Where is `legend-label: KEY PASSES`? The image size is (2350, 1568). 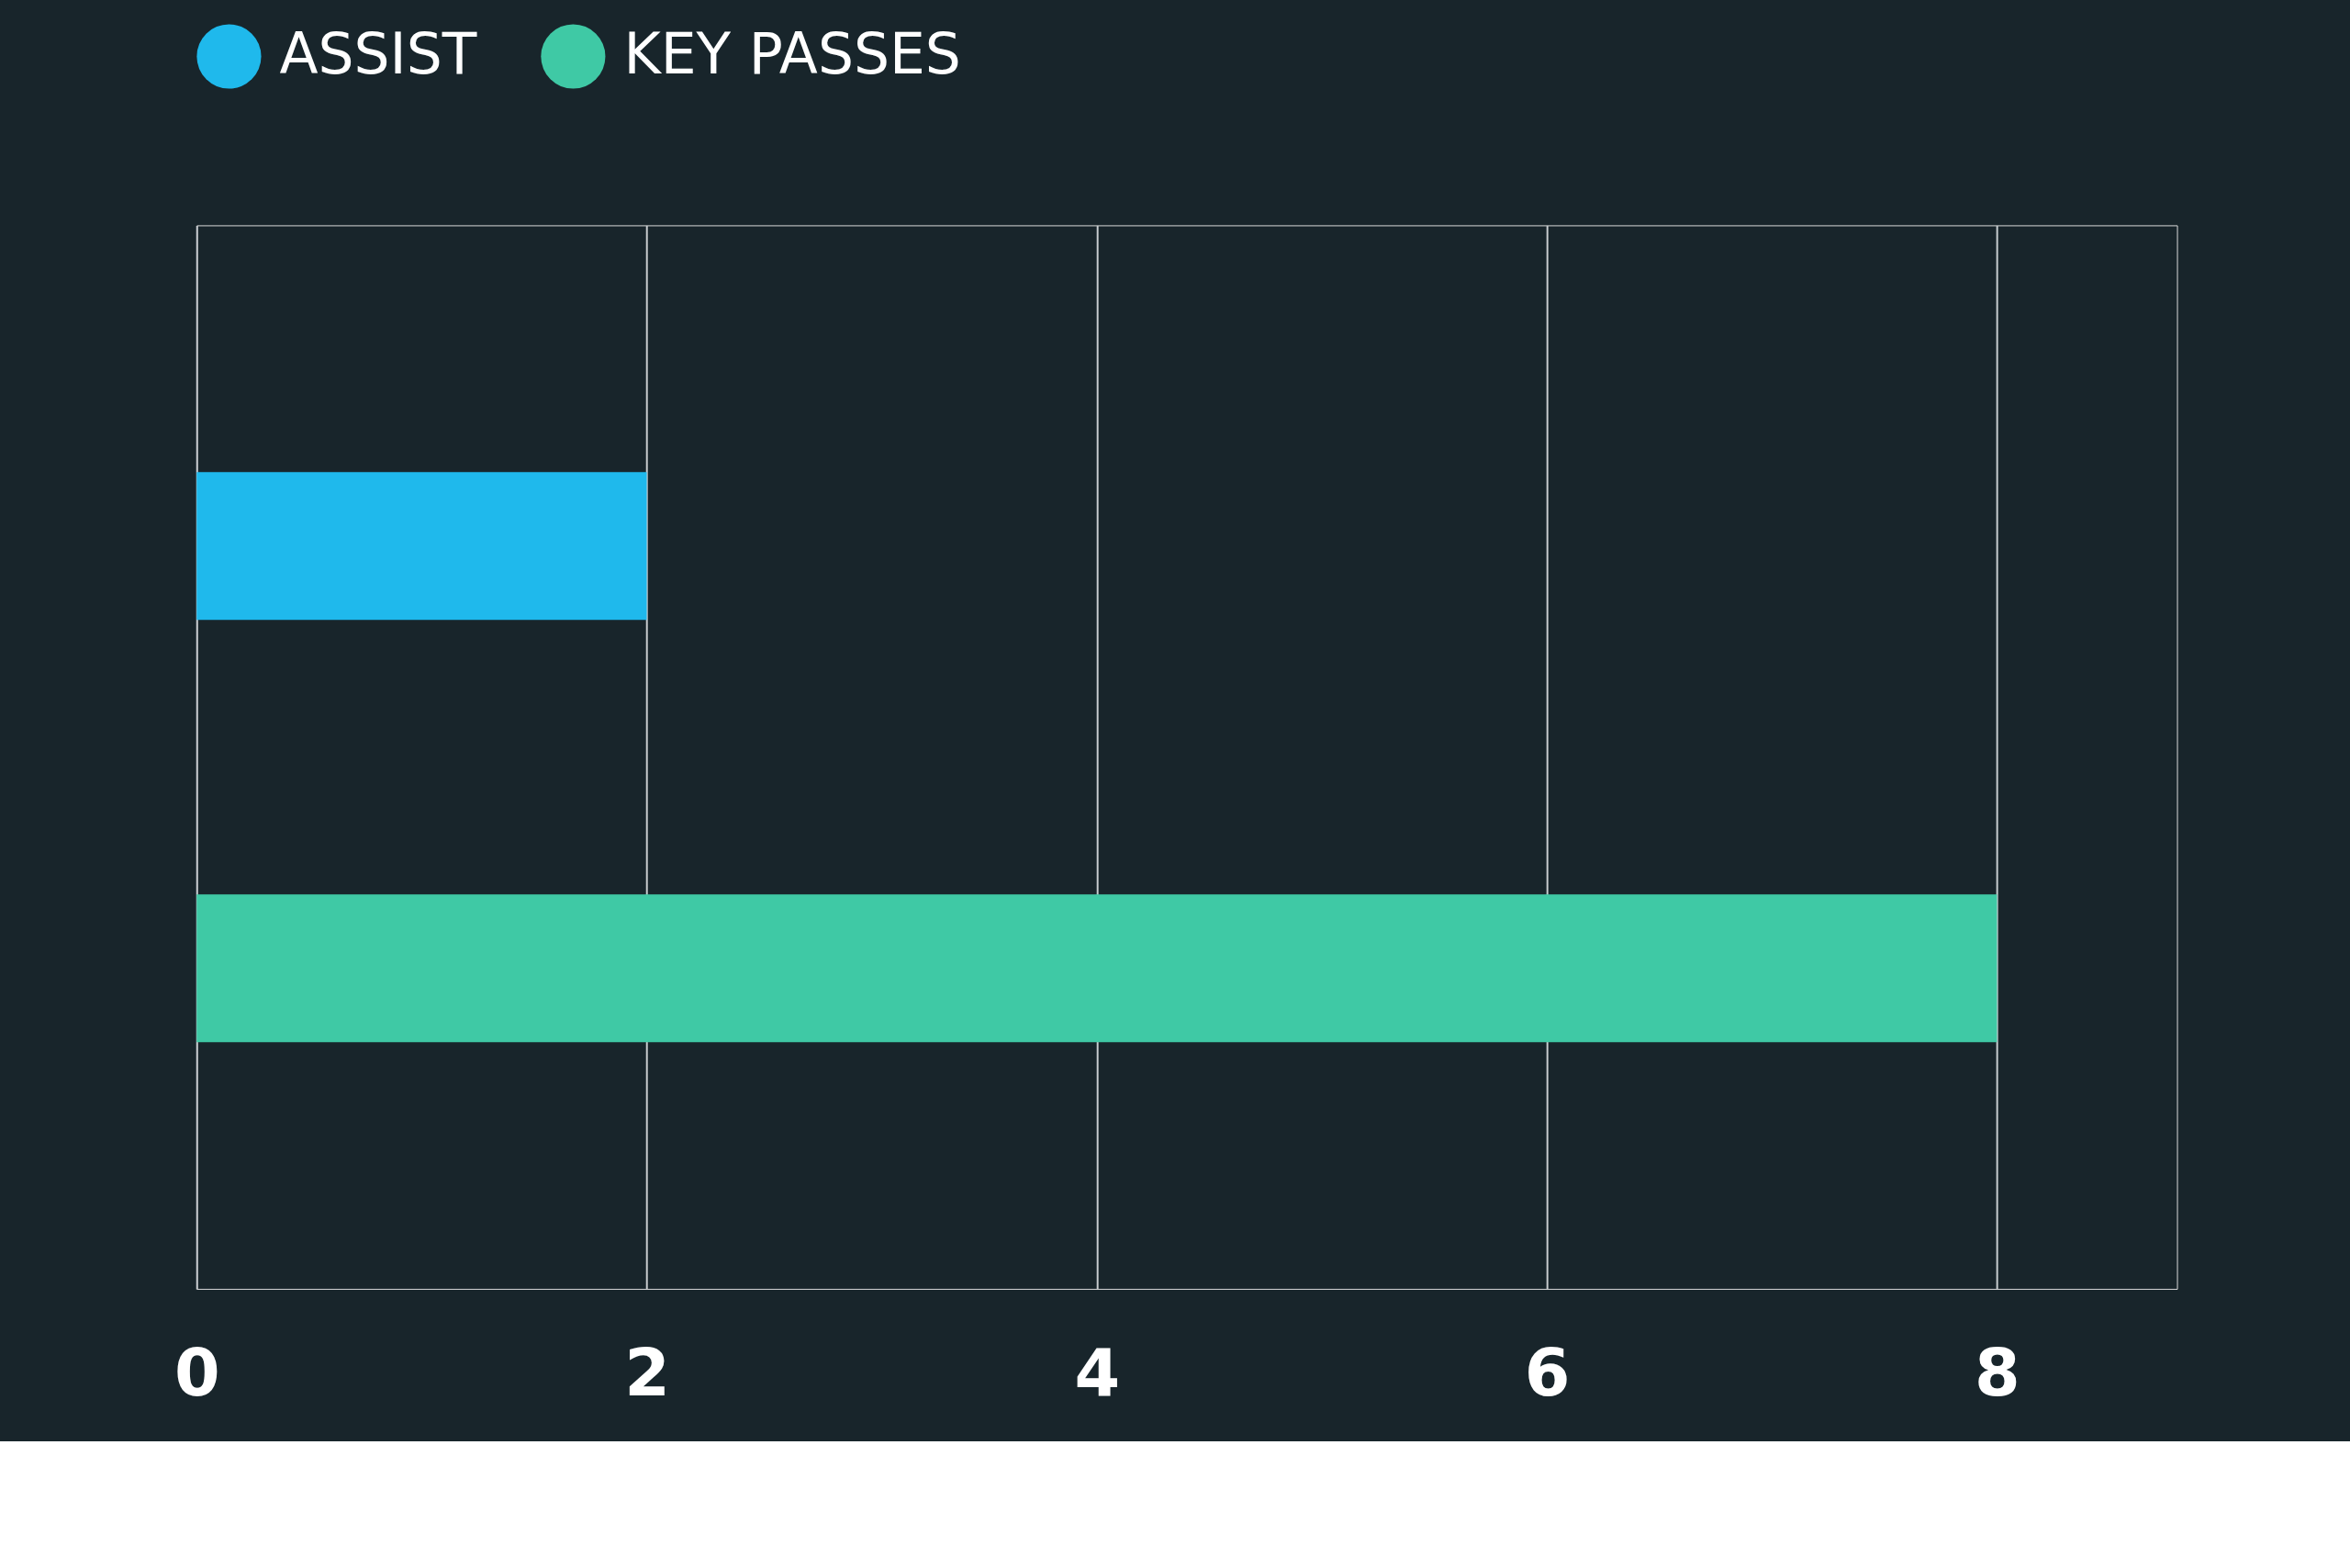
legend-label: KEY PASSES is located at coordinates (792, 54).